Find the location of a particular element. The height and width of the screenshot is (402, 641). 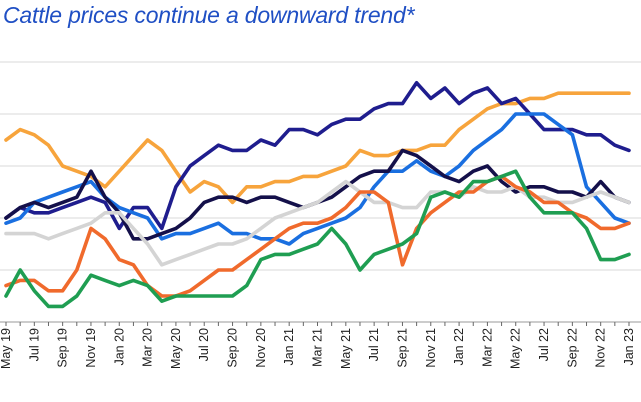

chart-title: Cattle prices continue a downward trend* is located at coordinates (209, 15).